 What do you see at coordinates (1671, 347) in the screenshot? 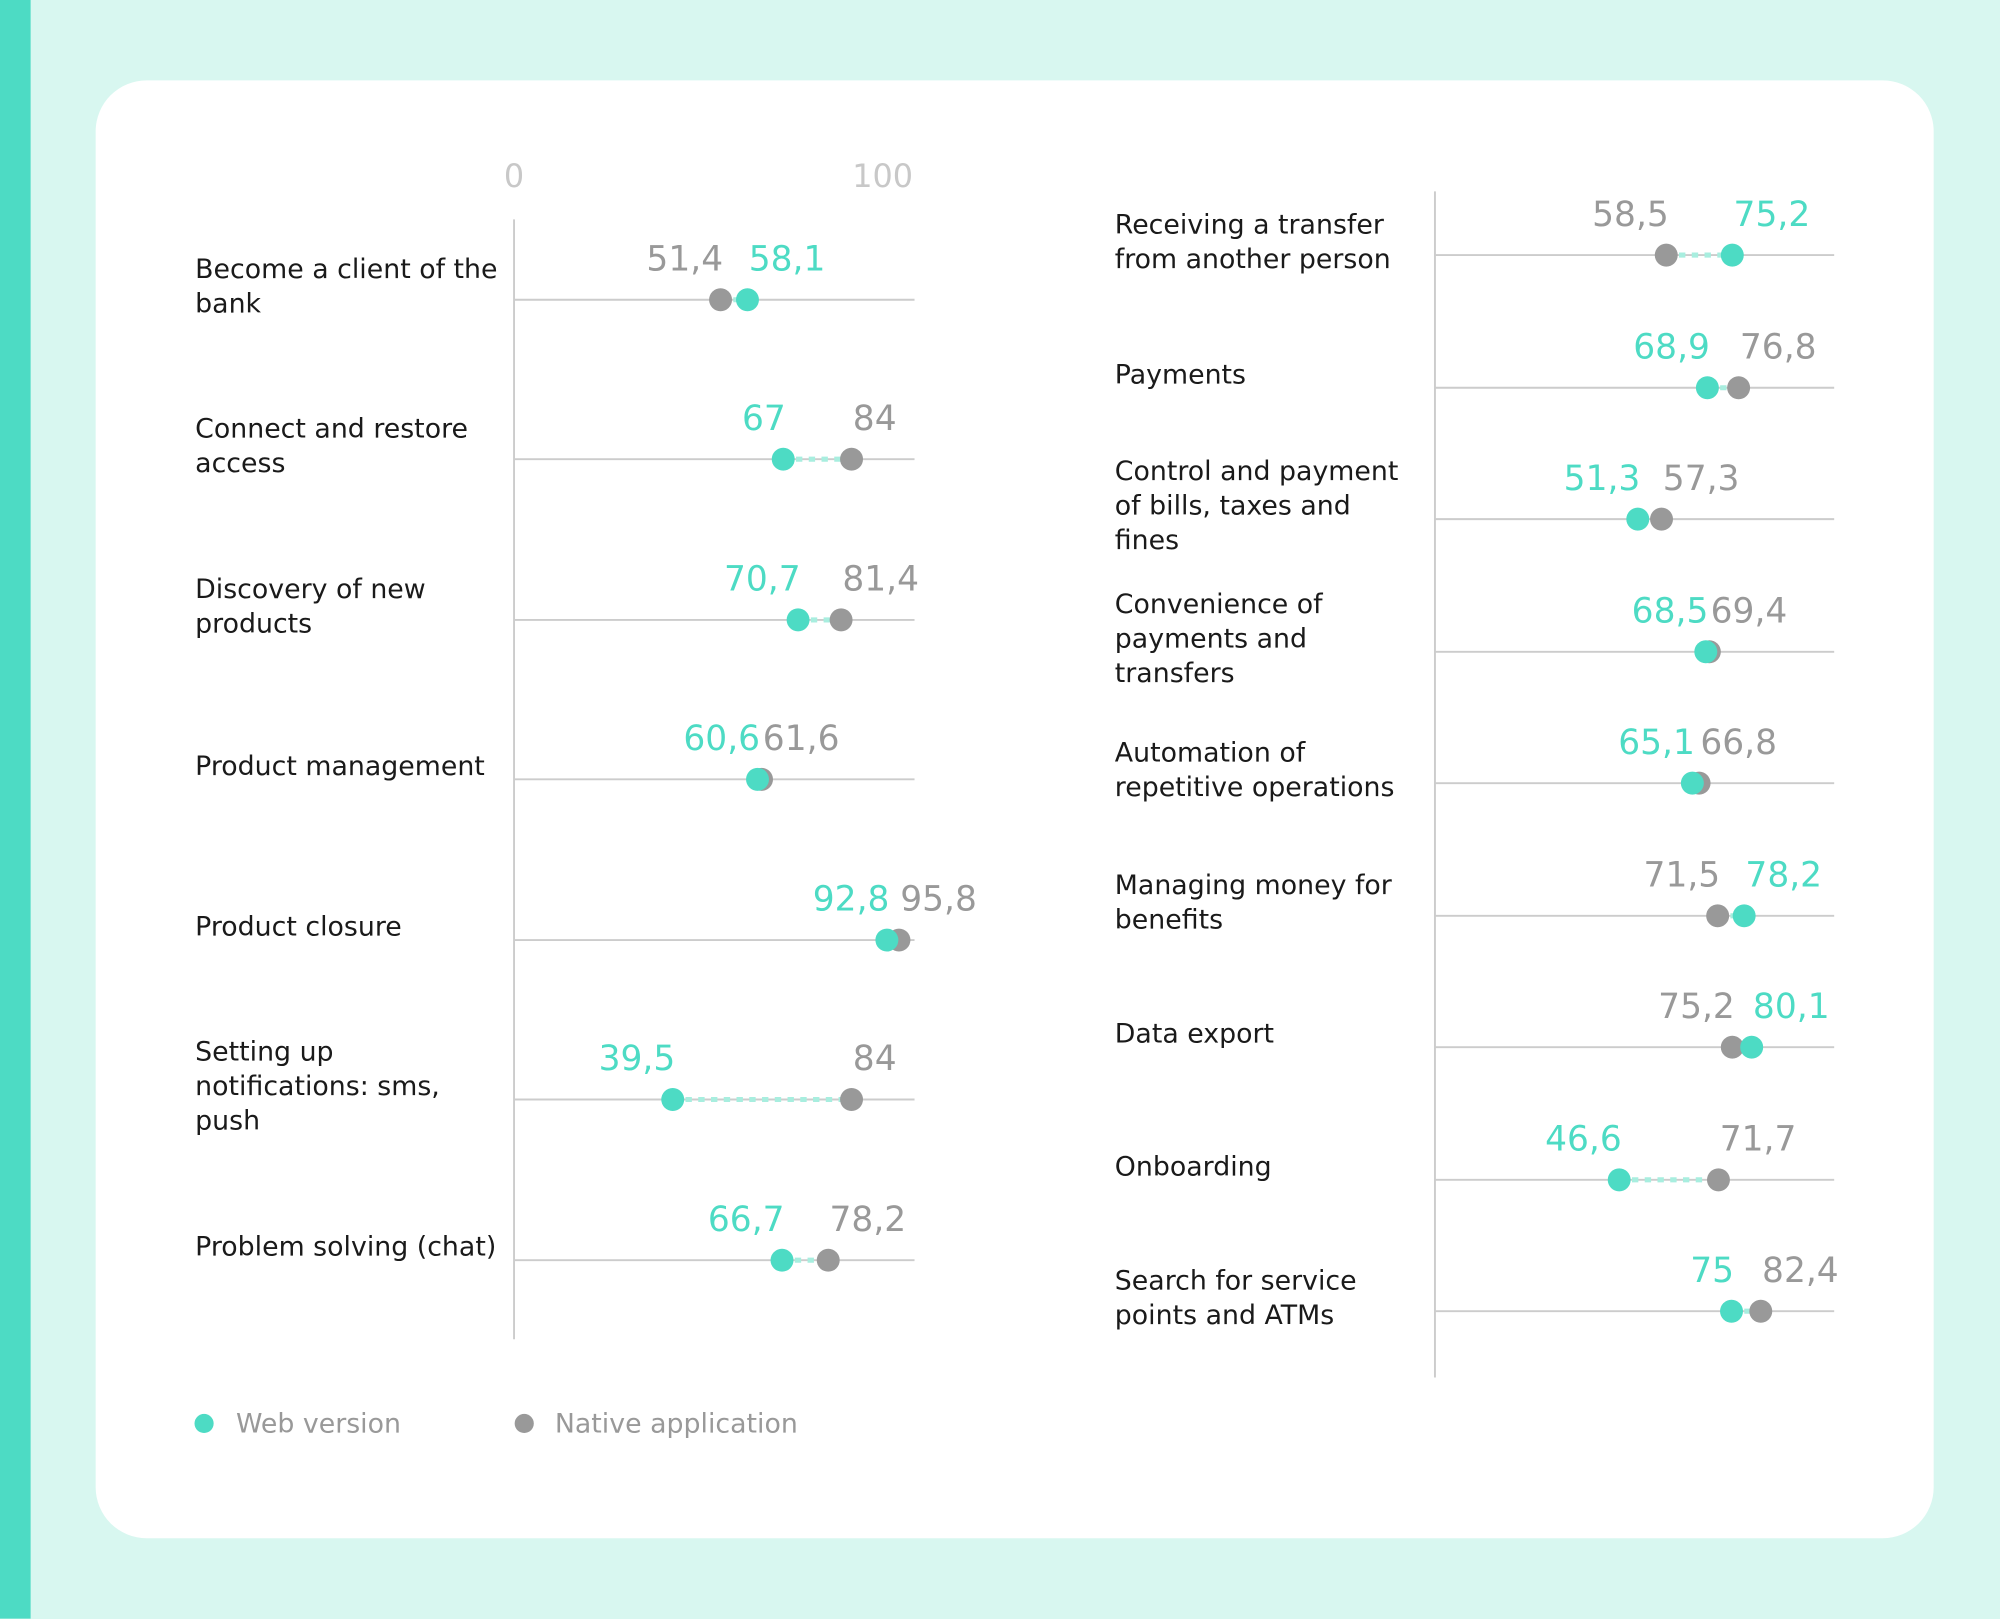
I see `web-value-label: 68,9` at bounding box center [1671, 347].